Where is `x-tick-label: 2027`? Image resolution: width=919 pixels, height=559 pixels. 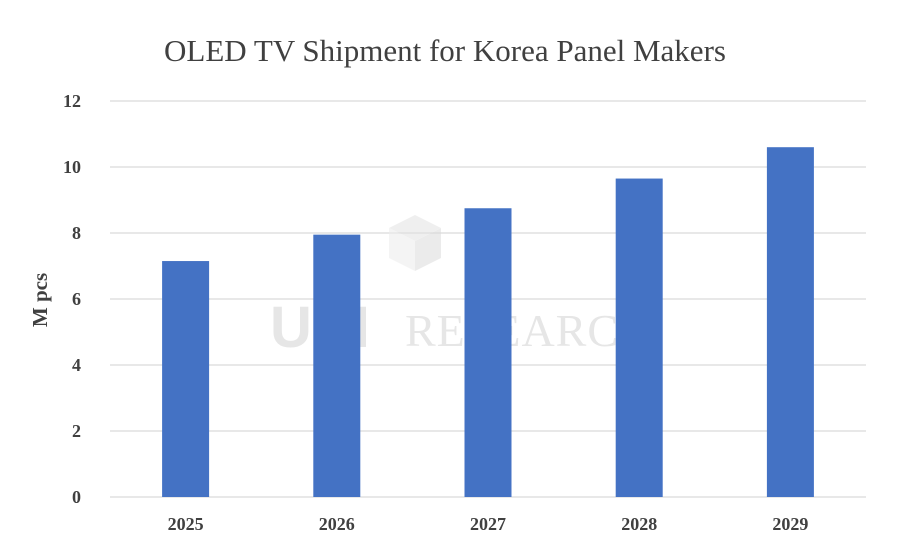 x-tick-label: 2027 is located at coordinates (488, 524).